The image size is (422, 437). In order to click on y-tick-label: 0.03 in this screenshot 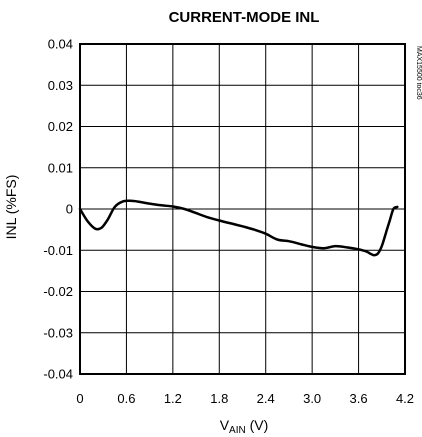, I will do `click(60, 85)`.